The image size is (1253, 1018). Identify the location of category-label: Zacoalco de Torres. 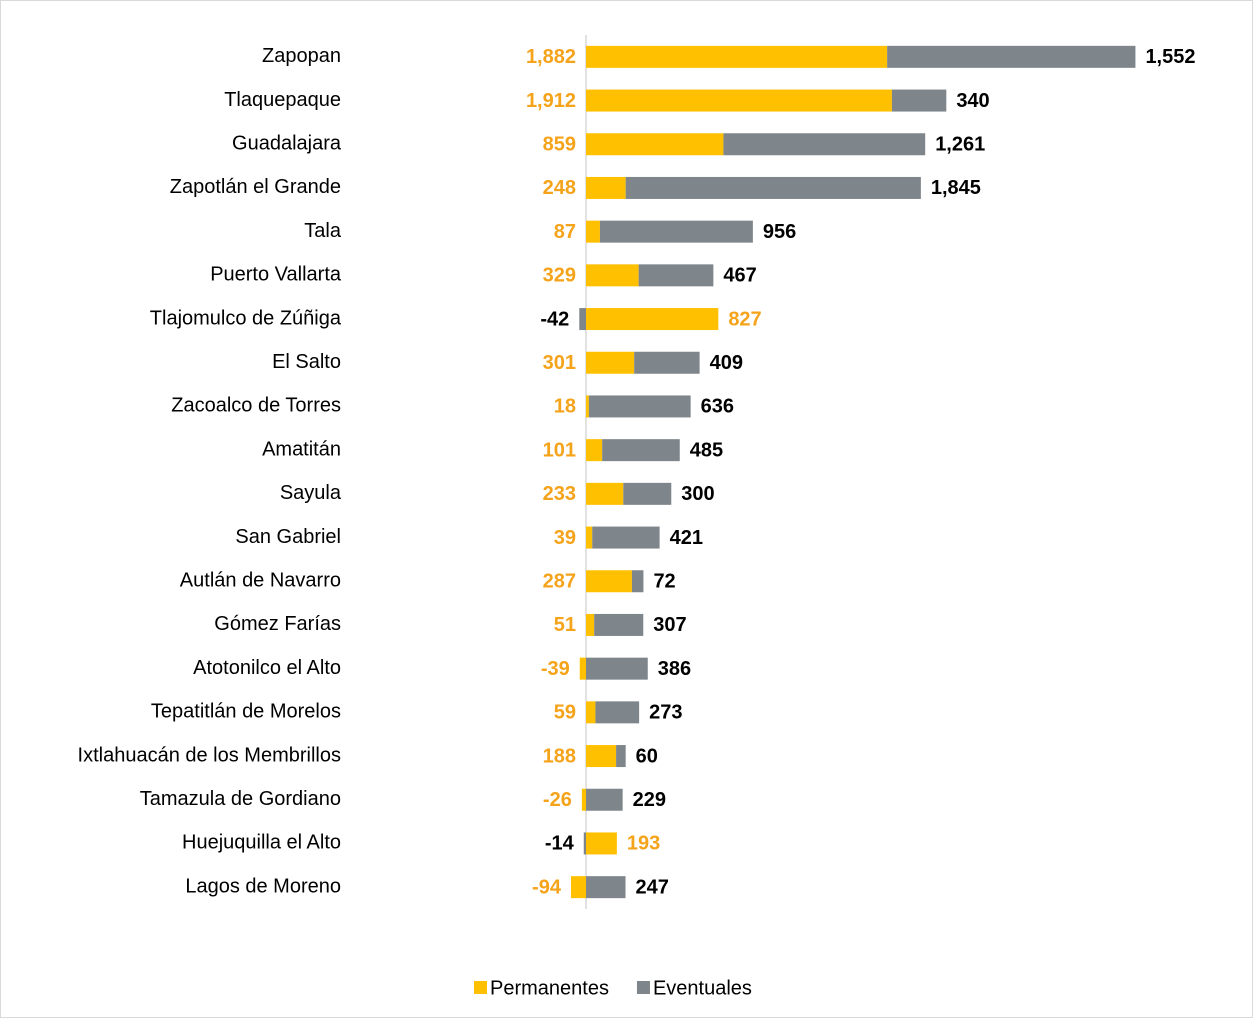
(256, 406).